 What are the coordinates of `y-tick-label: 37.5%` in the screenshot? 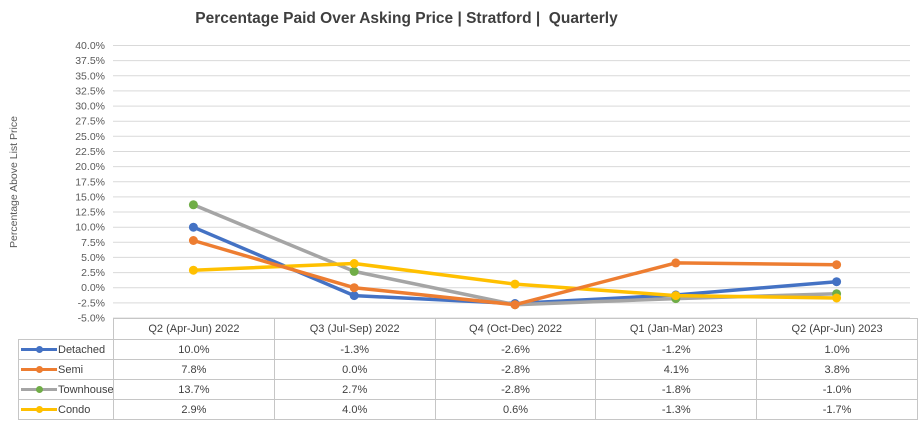 It's located at (90, 61).